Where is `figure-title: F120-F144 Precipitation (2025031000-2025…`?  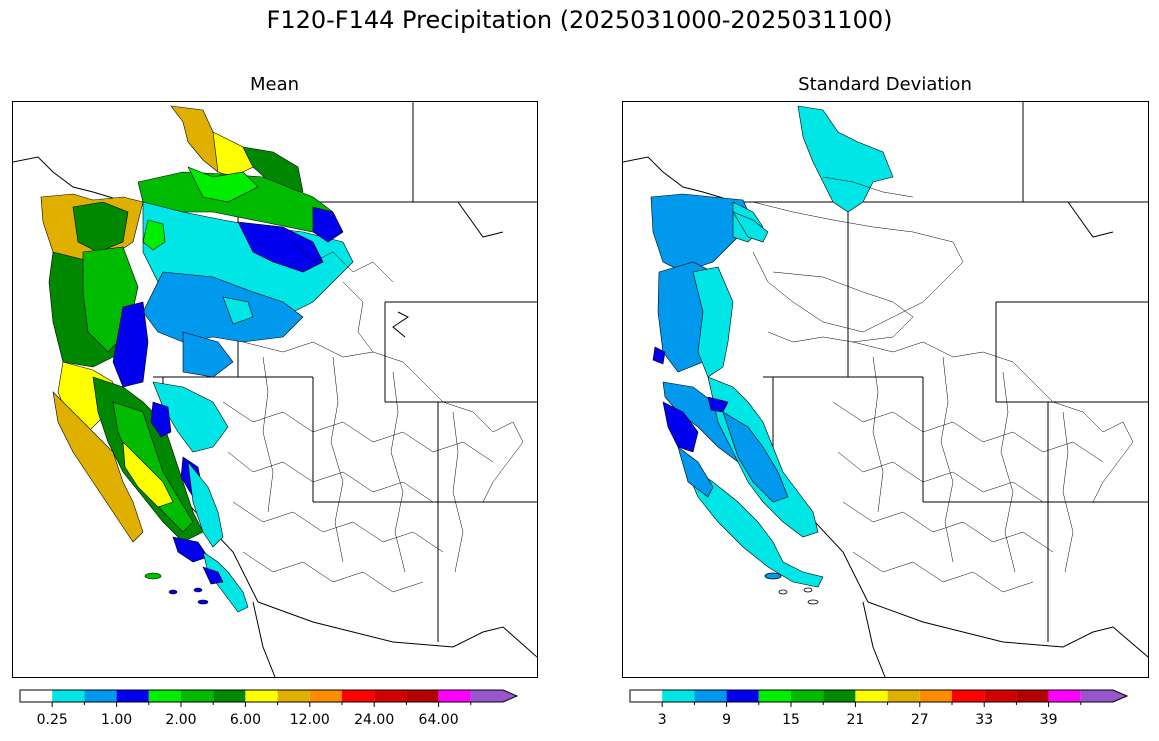 figure-title: F120-F144 Precipitation (2025031000-2025… is located at coordinates (579, 20).